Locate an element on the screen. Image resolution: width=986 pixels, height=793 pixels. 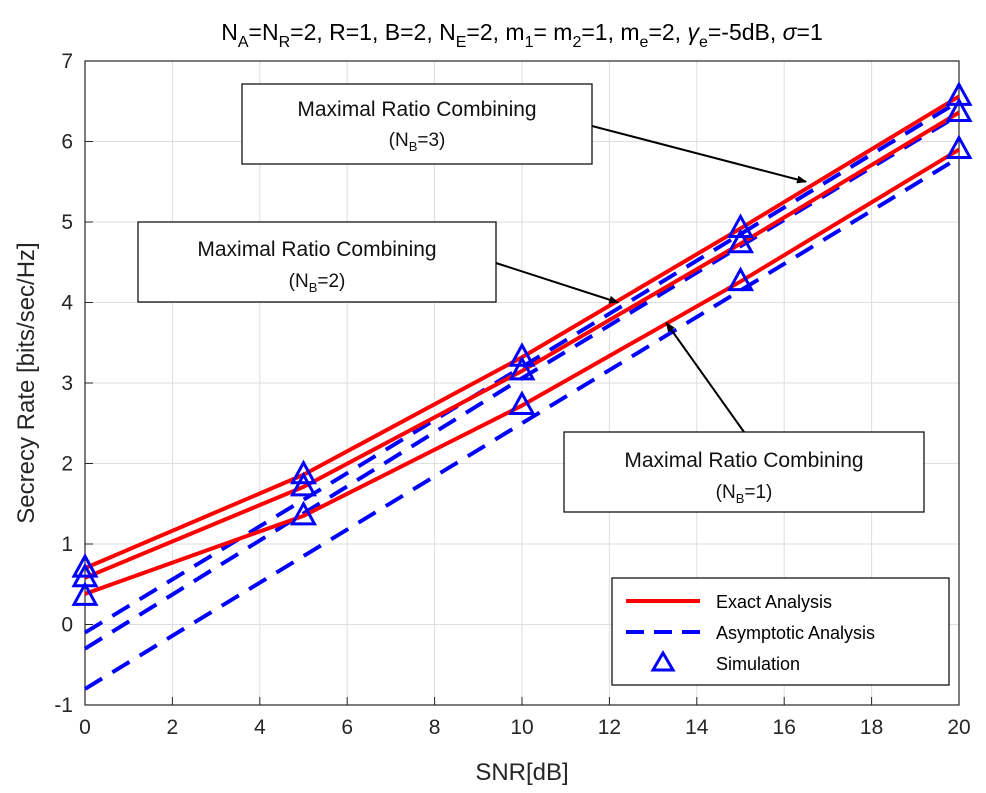
annotation-nb1-label: (NB=1) is located at coordinates (744, 494).